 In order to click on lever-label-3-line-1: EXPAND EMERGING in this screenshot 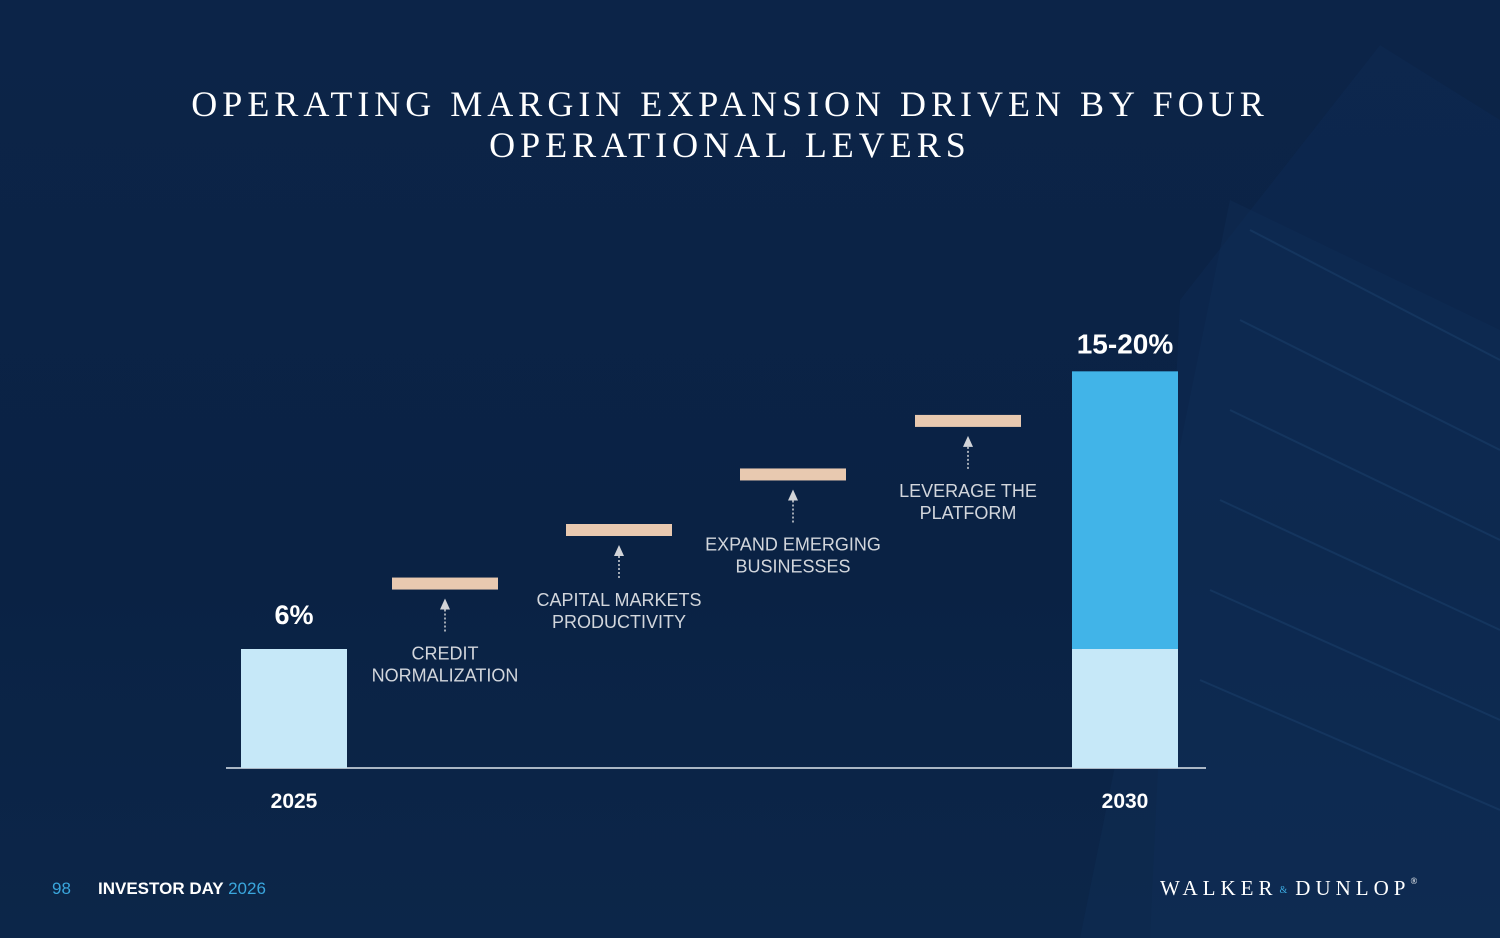, I will do `click(793, 544)`.